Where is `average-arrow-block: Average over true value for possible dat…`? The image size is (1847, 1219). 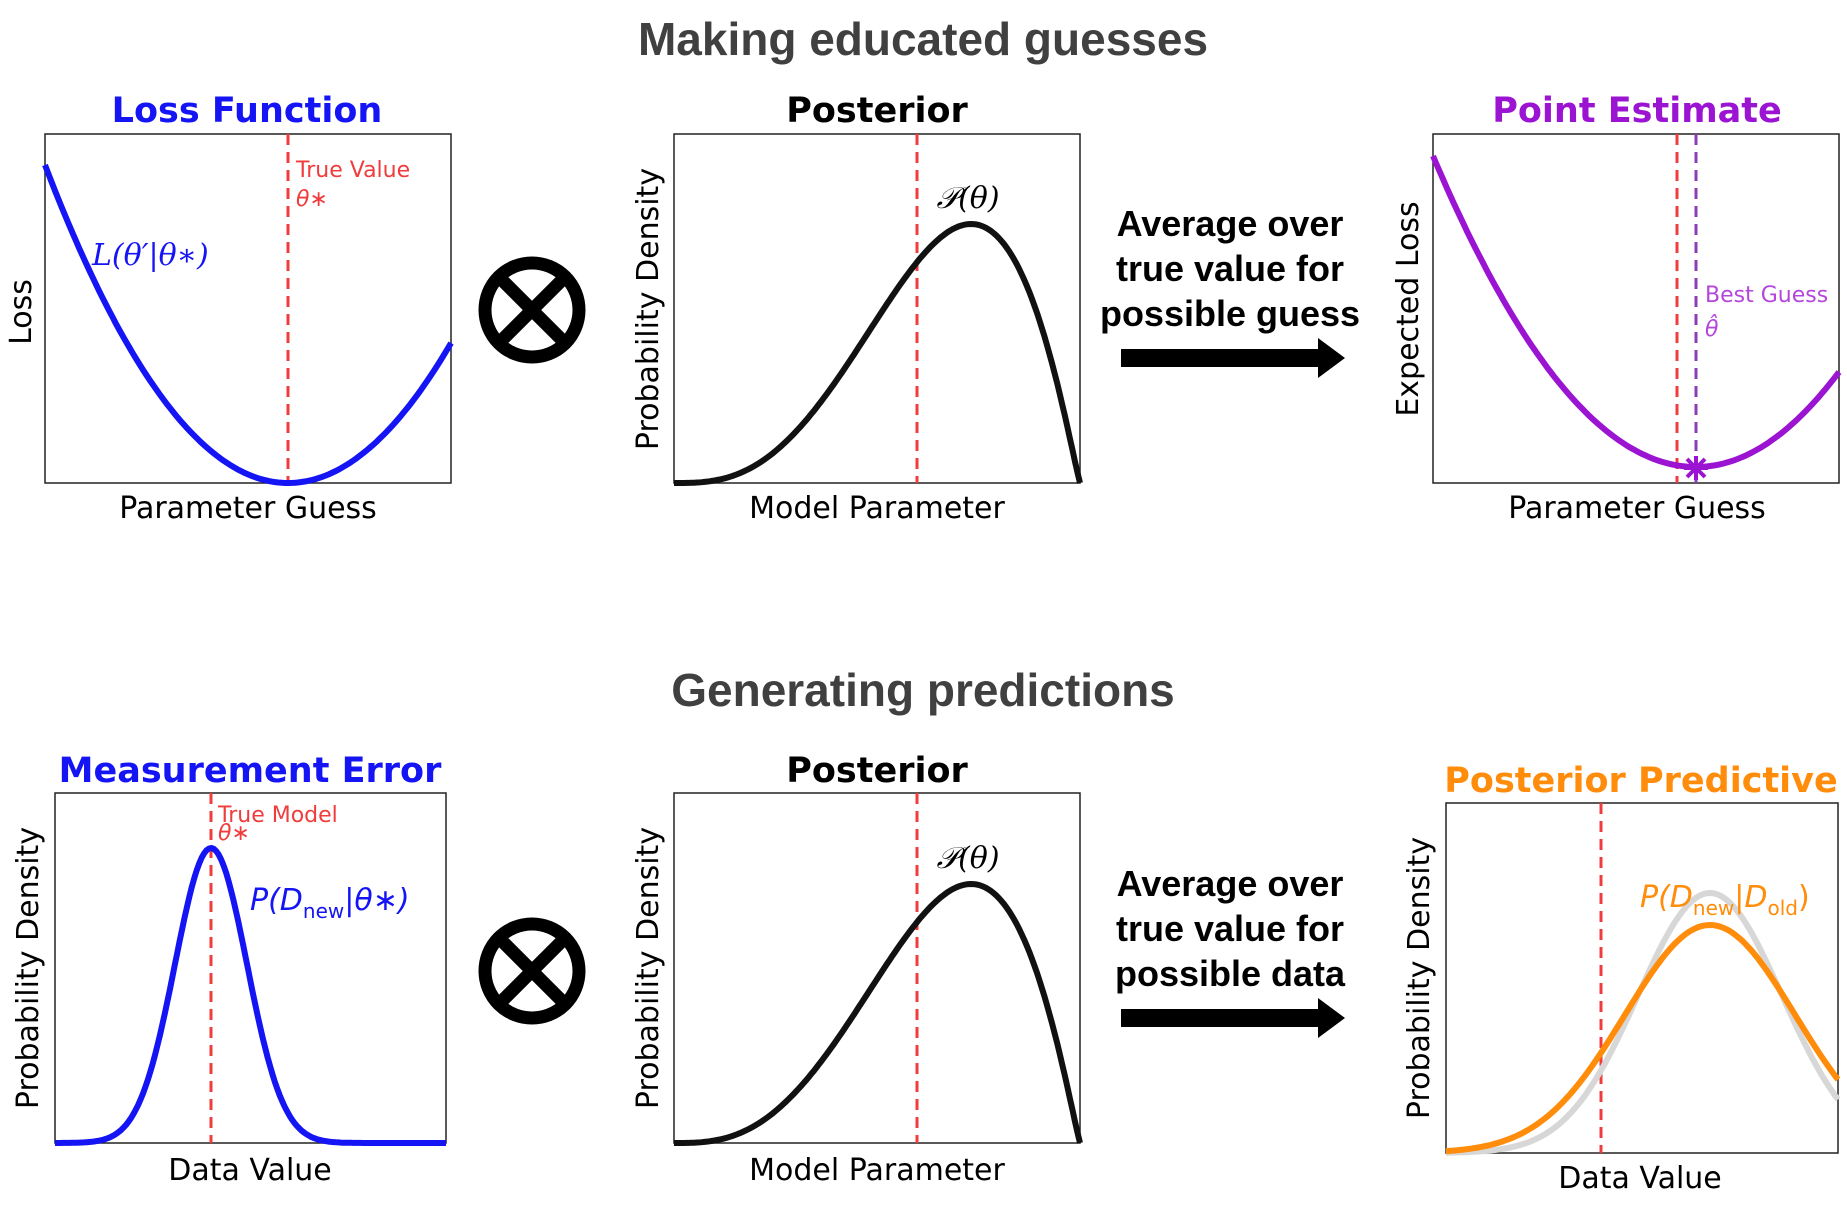
average-arrow-block: Average over true value for possible dat… is located at coordinates (1230, 950).